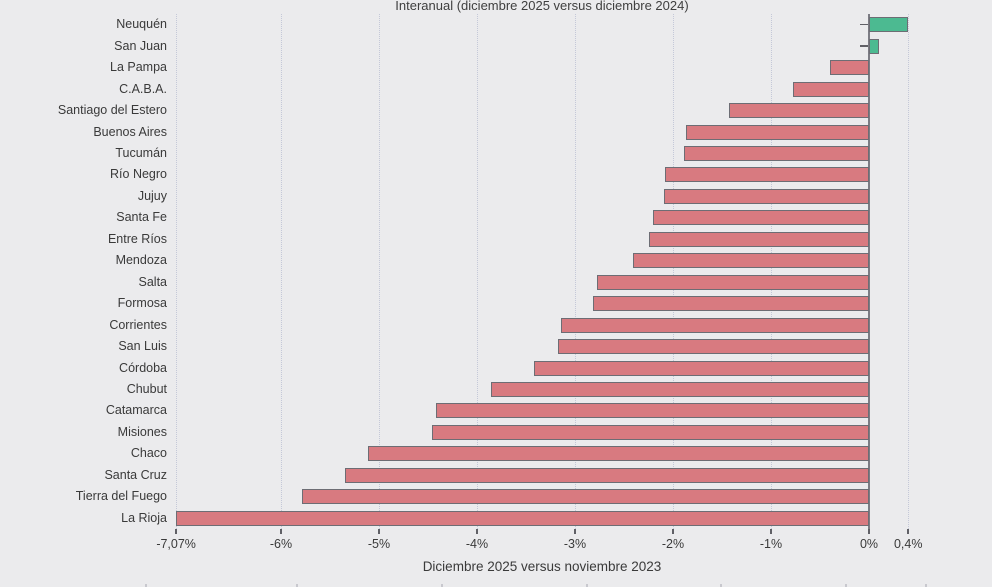 This screenshot has height=587, width=992. What do you see at coordinates (830, 89) in the screenshot?
I see `bar-c-a-b-a` at bounding box center [830, 89].